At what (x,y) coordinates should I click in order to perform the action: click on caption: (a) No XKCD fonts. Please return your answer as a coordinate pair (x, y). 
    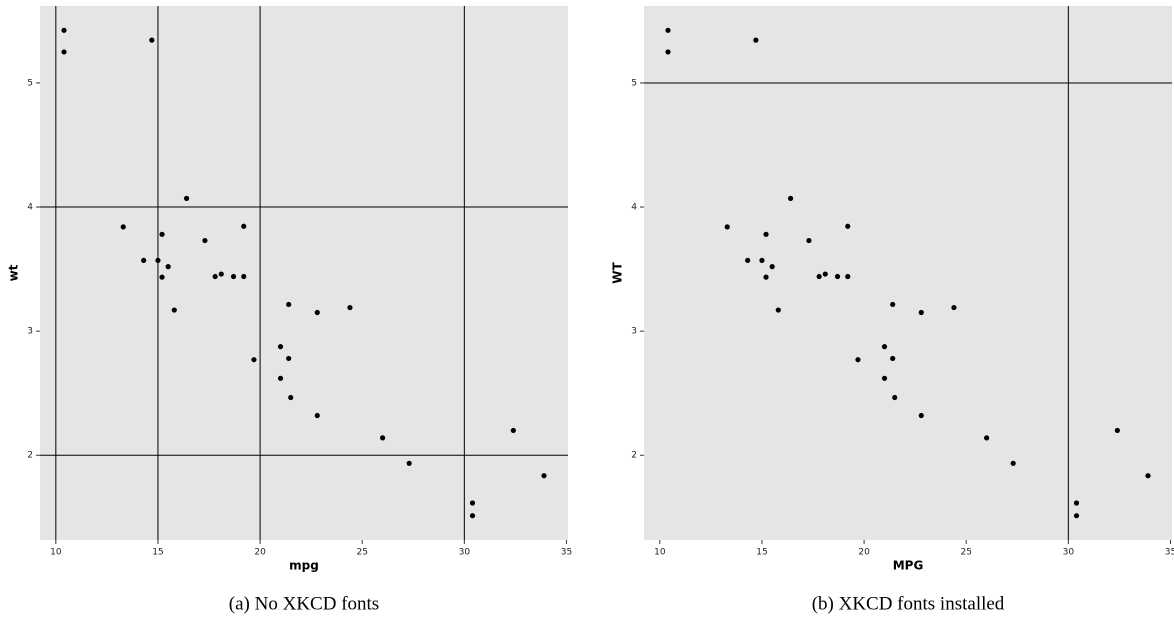
    Looking at the image, I should click on (304, 603).